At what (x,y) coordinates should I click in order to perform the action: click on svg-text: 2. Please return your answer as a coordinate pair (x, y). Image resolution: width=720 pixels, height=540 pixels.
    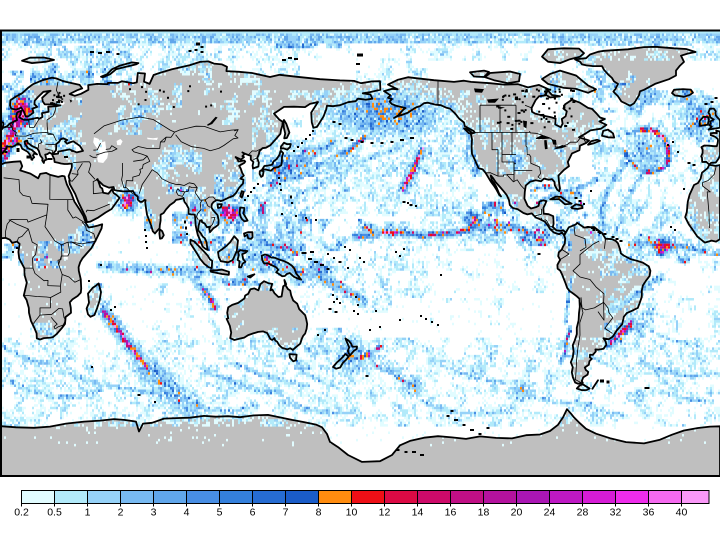
    Looking at the image, I should click on (121, 513).